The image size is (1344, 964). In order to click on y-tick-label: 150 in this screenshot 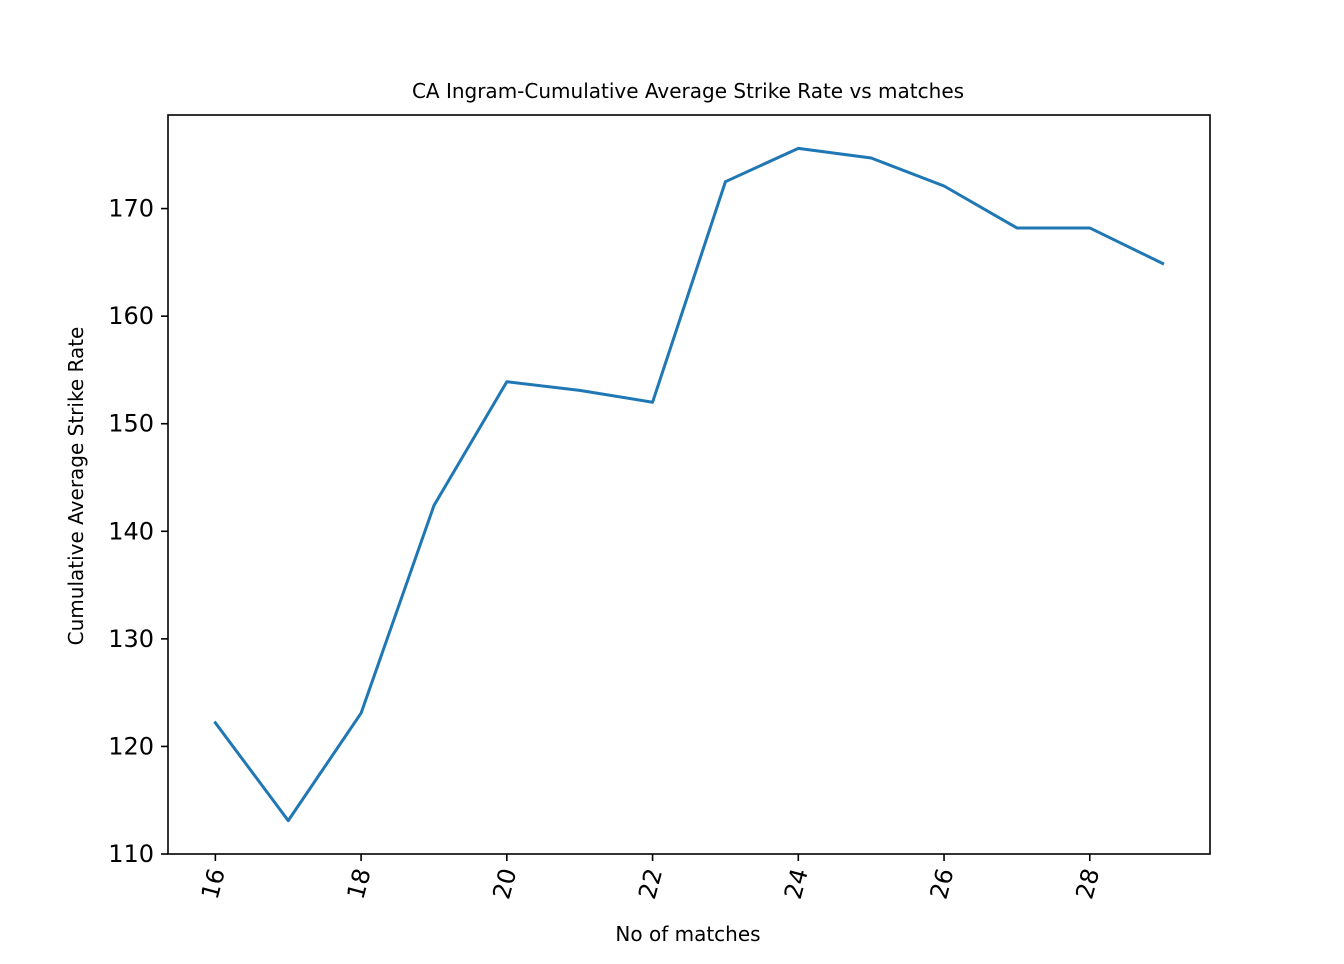, I will do `click(131, 424)`.